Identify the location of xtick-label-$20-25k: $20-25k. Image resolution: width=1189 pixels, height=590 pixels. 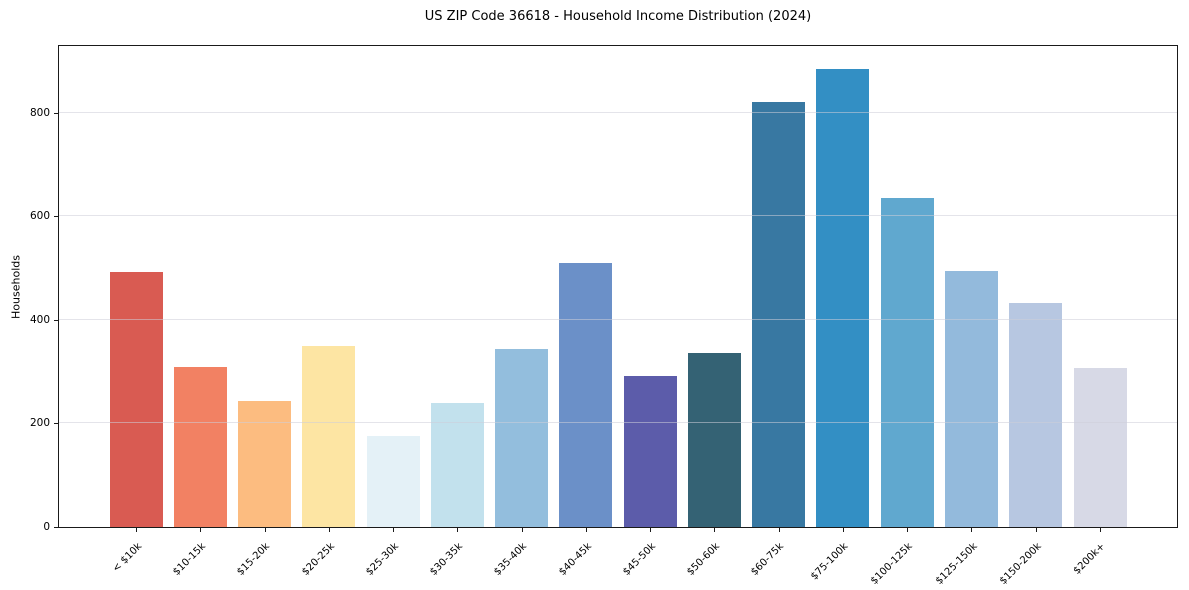
(318, 559).